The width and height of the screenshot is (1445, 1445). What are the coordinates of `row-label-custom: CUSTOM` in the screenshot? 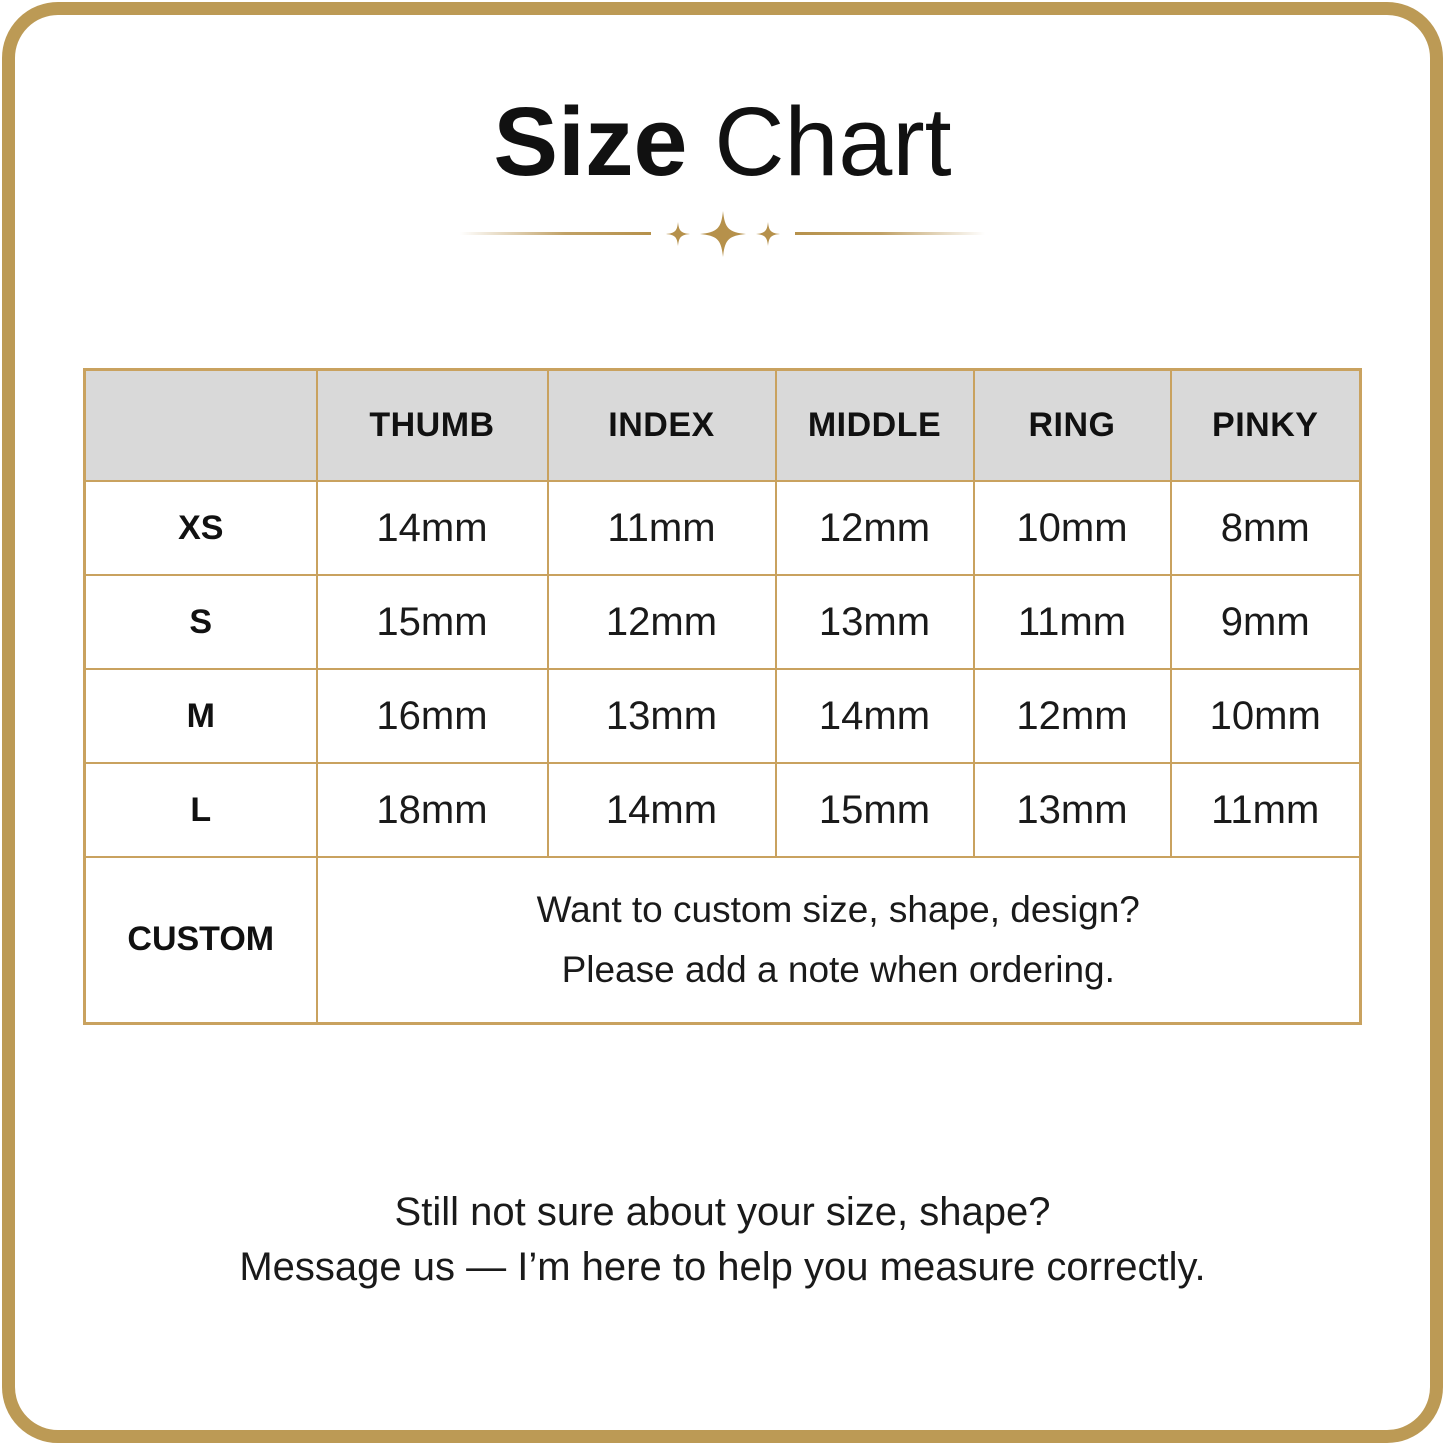 It's located at (200, 940).